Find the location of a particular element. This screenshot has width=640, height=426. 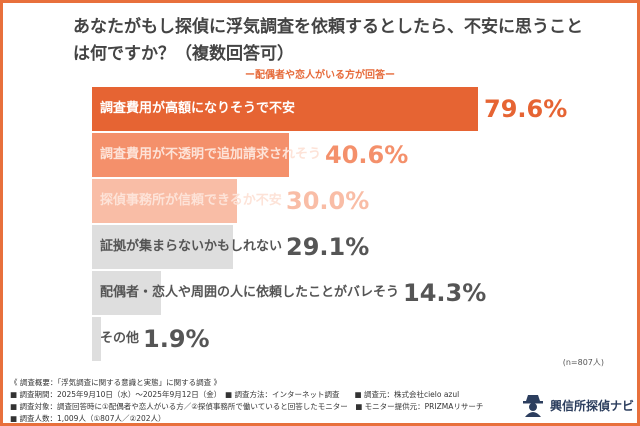

footer-line: 《 調査概要：「浮気調査に関する意識と実態」に関する調査 》 is located at coordinates (116, 382).